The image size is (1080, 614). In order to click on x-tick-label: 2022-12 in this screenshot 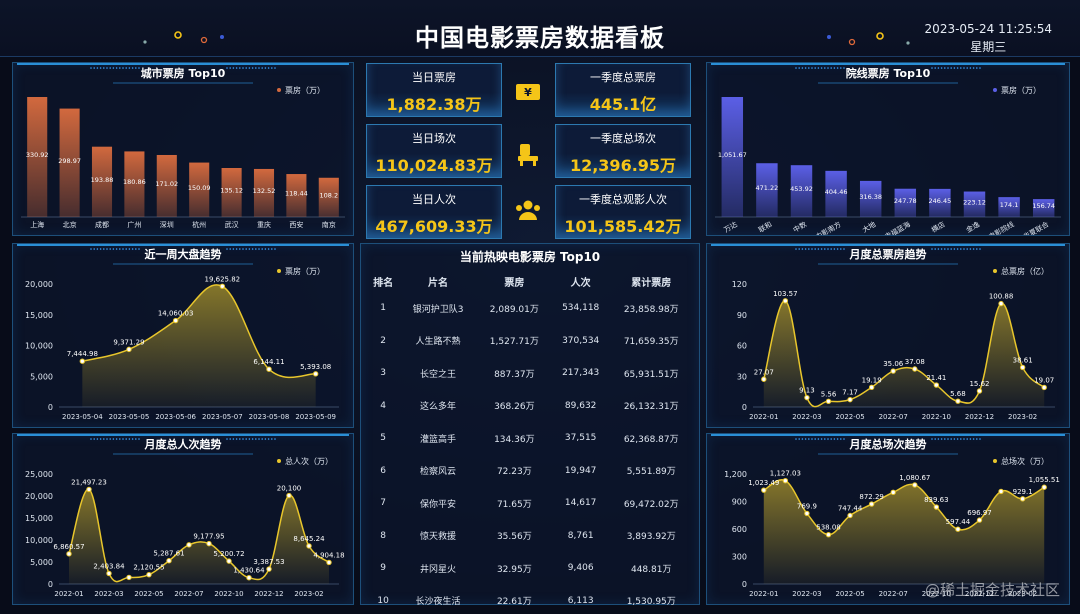, I will do `click(979, 417)`.